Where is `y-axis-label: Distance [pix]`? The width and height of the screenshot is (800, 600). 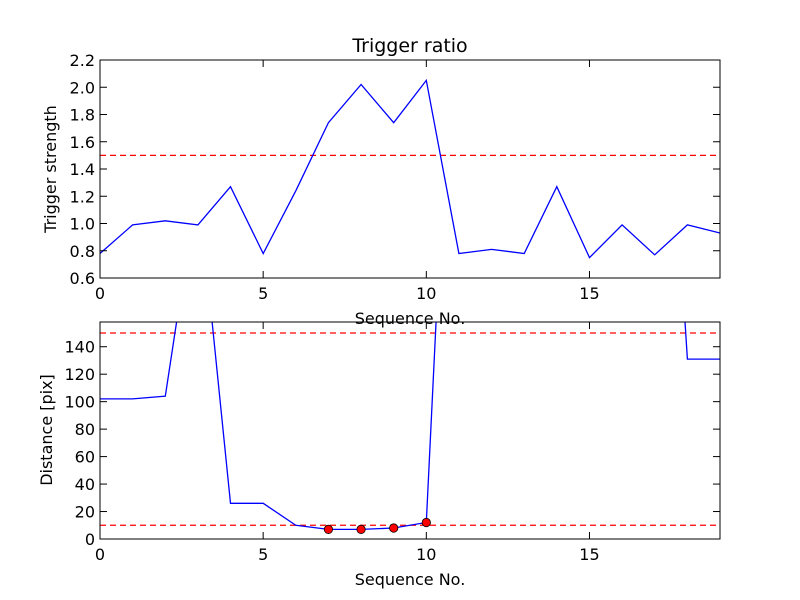
y-axis-label: Distance [pix] is located at coordinates (46, 430).